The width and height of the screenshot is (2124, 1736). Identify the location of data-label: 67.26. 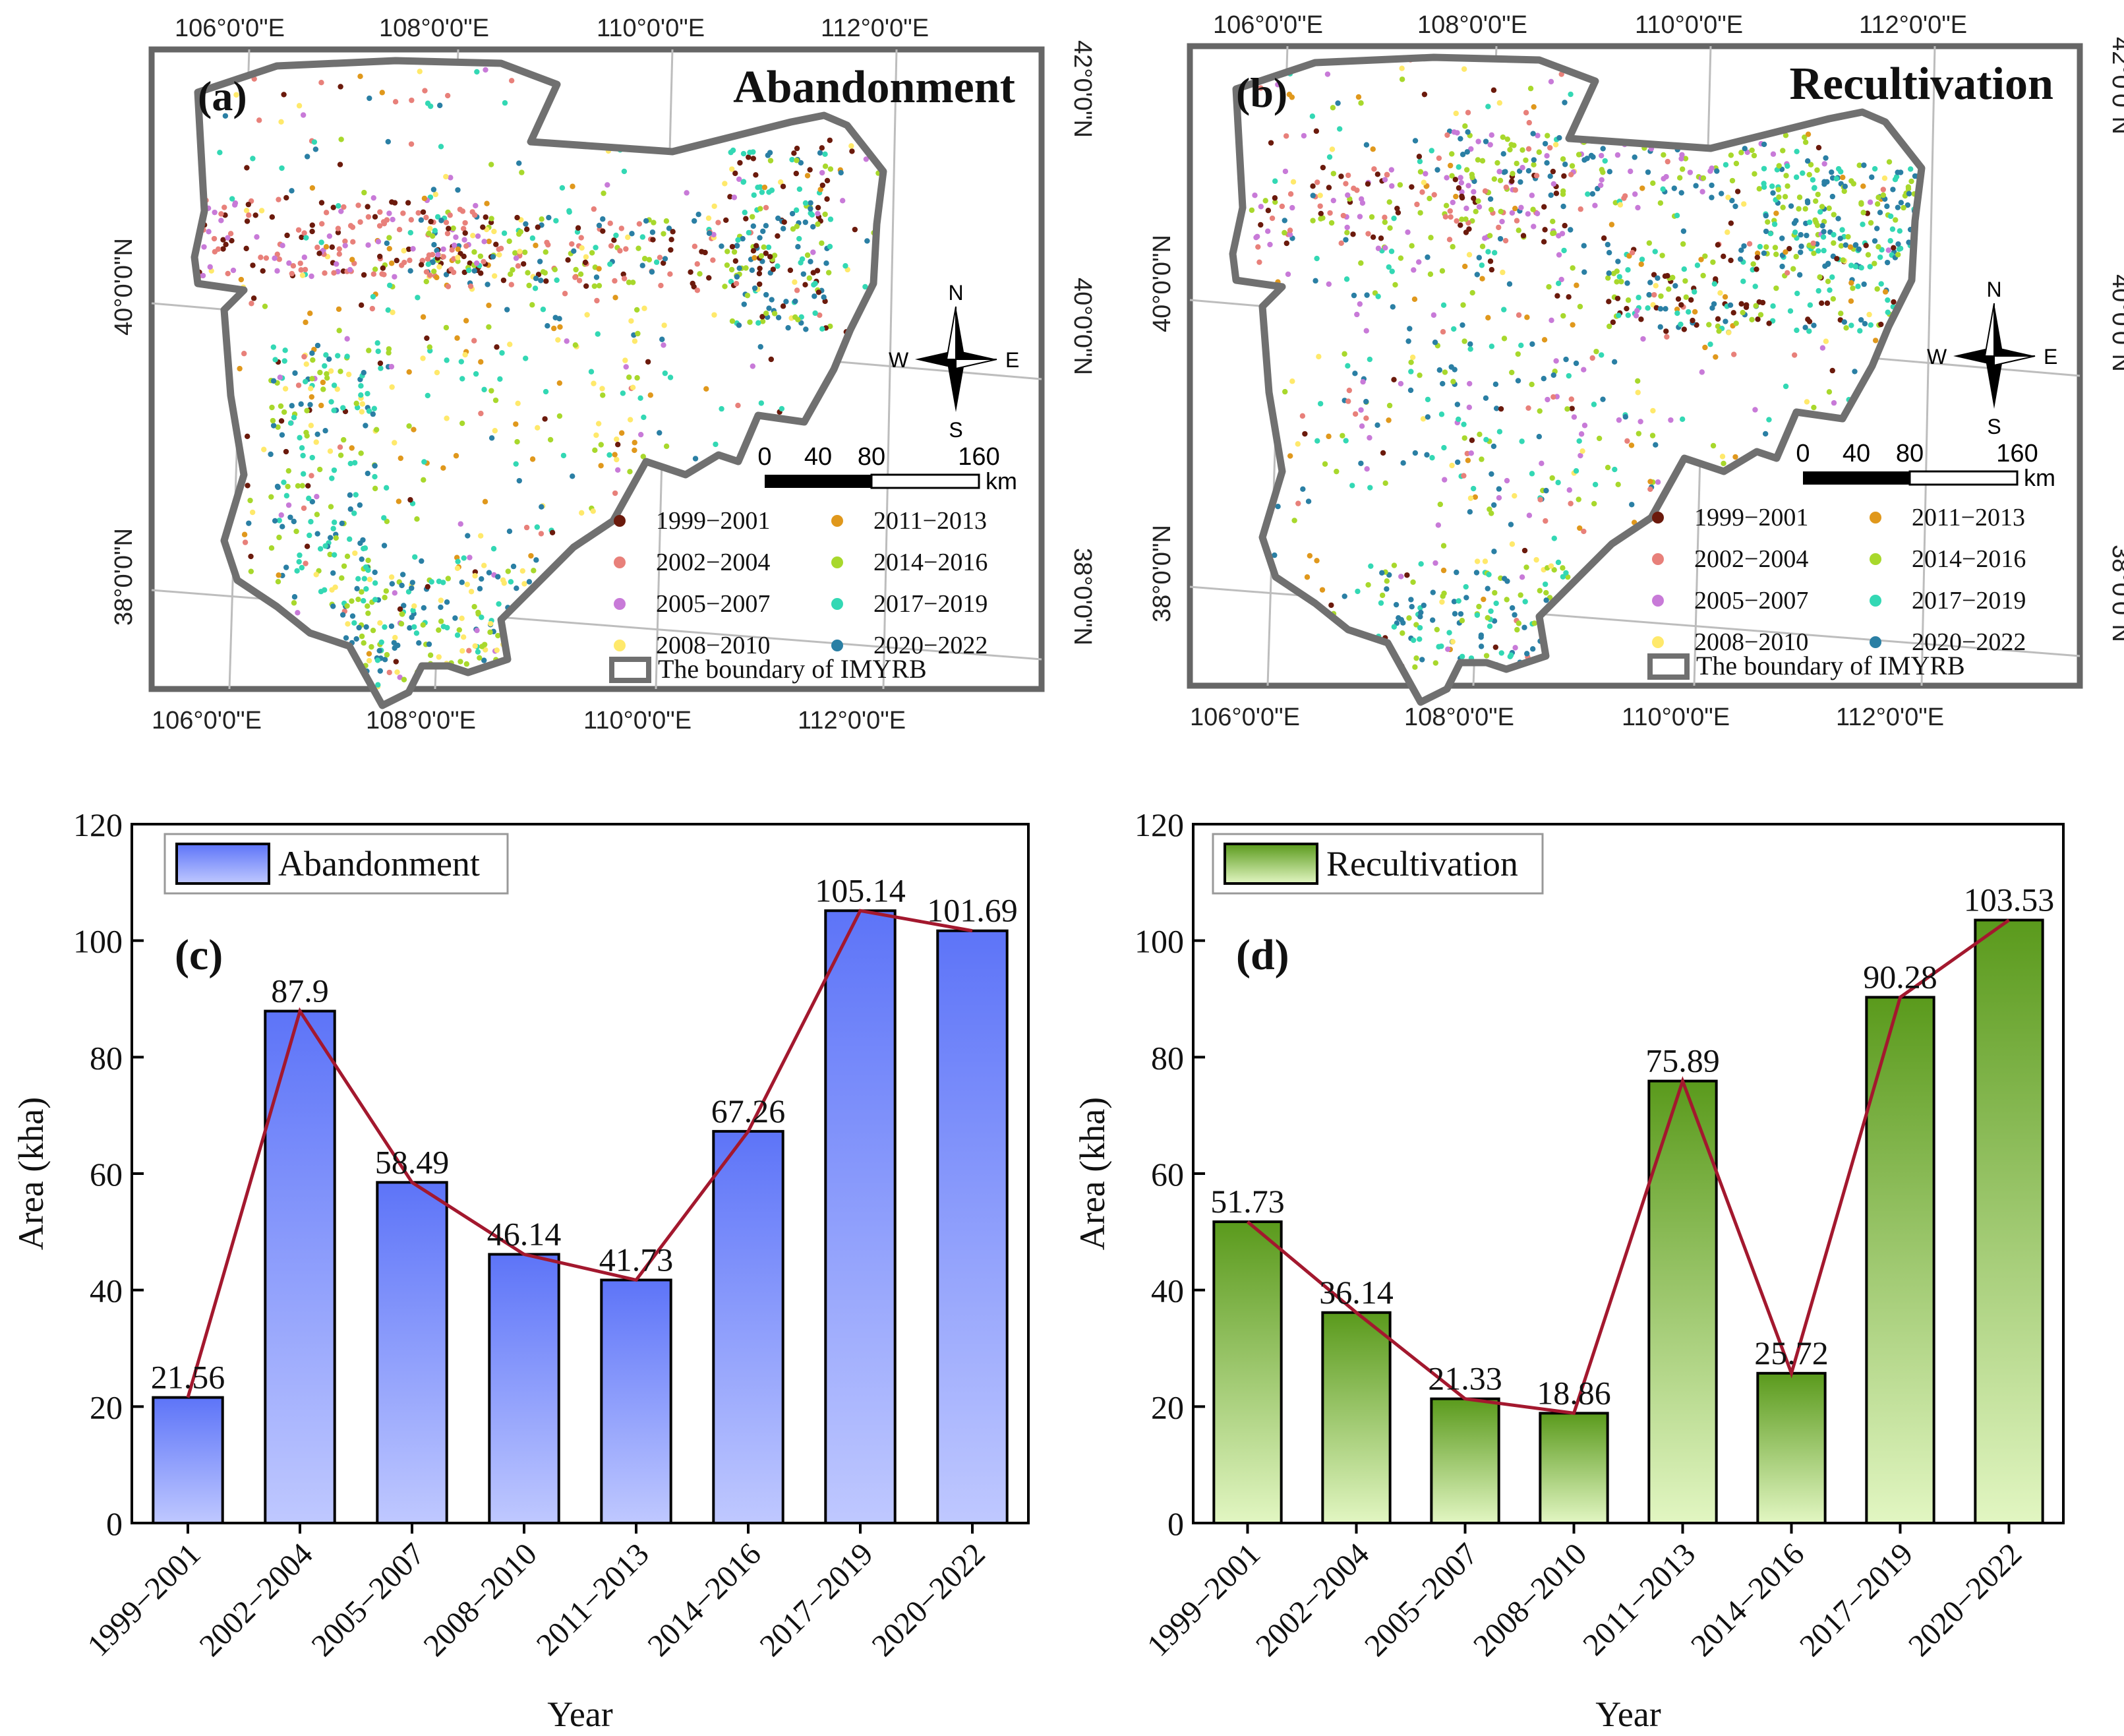
(748, 1110).